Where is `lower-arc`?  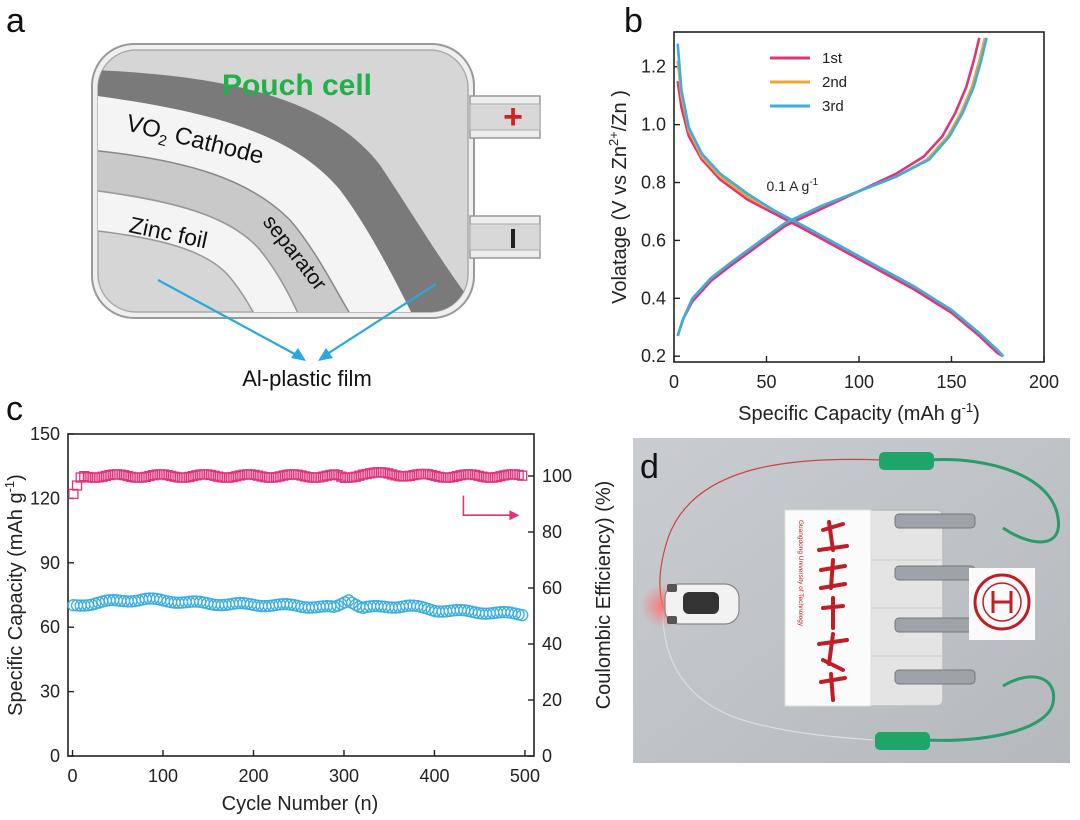 lower-arc is located at coordinates (202, 250).